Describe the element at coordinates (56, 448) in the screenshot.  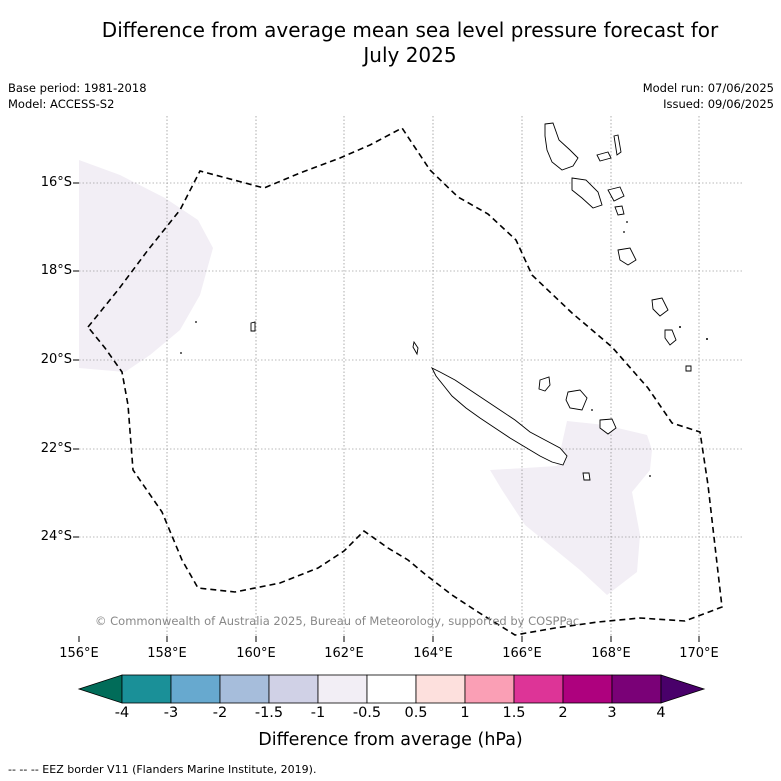
I see `lat-label-22s: 22°S` at that location.